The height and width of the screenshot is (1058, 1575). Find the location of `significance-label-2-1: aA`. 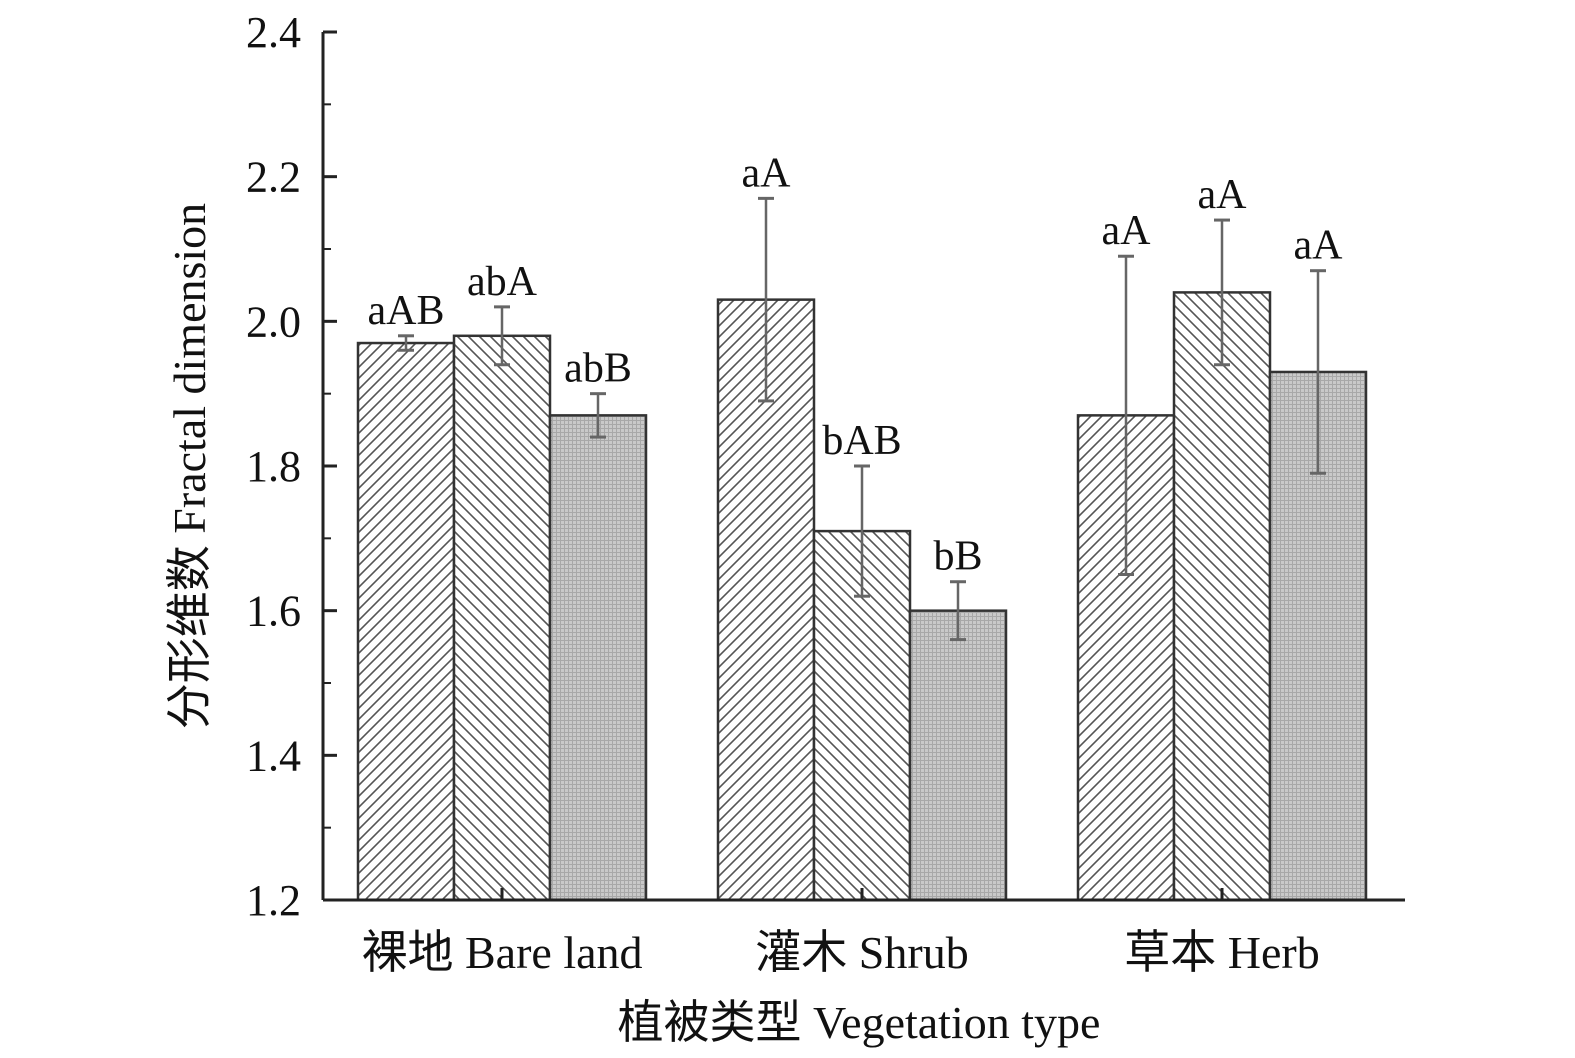

significance-label-2-1: aA is located at coordinates (767, 173).